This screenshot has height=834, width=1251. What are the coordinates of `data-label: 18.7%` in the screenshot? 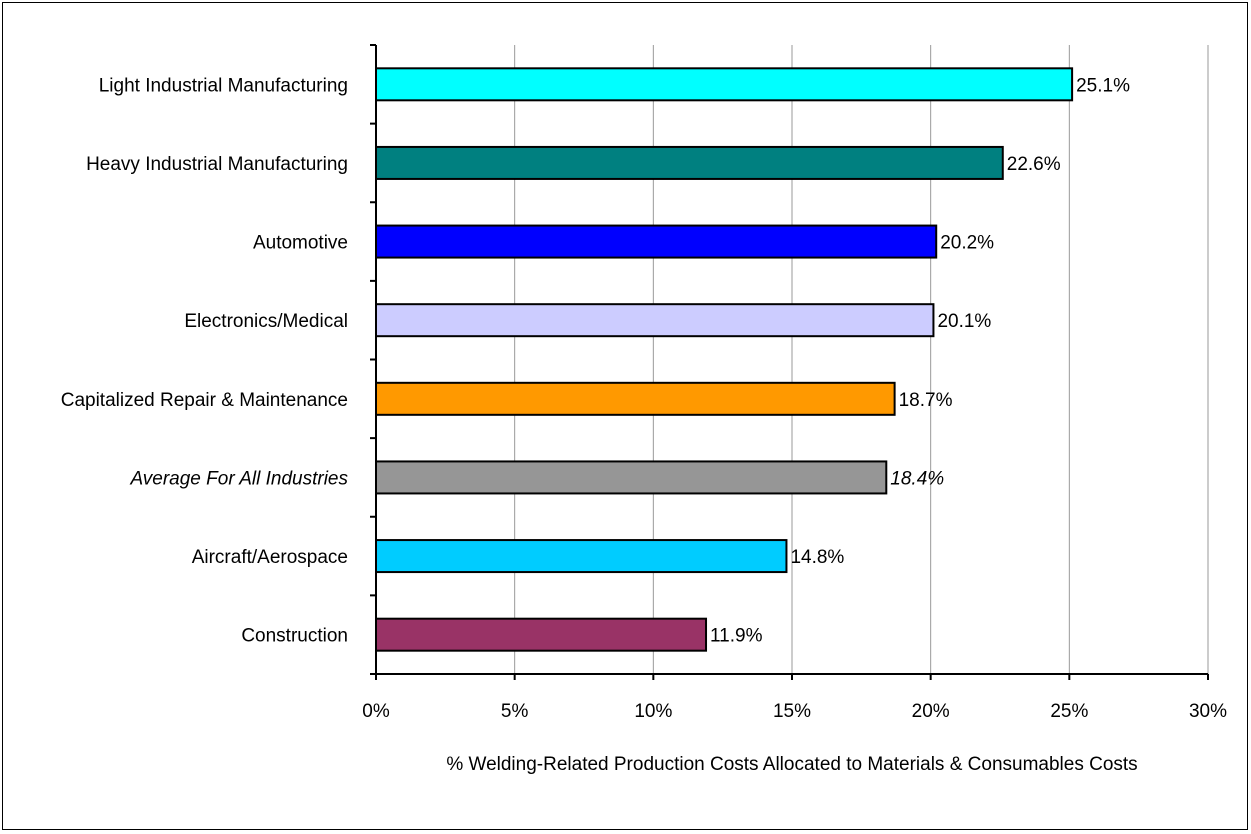 It's located at (926, 400).